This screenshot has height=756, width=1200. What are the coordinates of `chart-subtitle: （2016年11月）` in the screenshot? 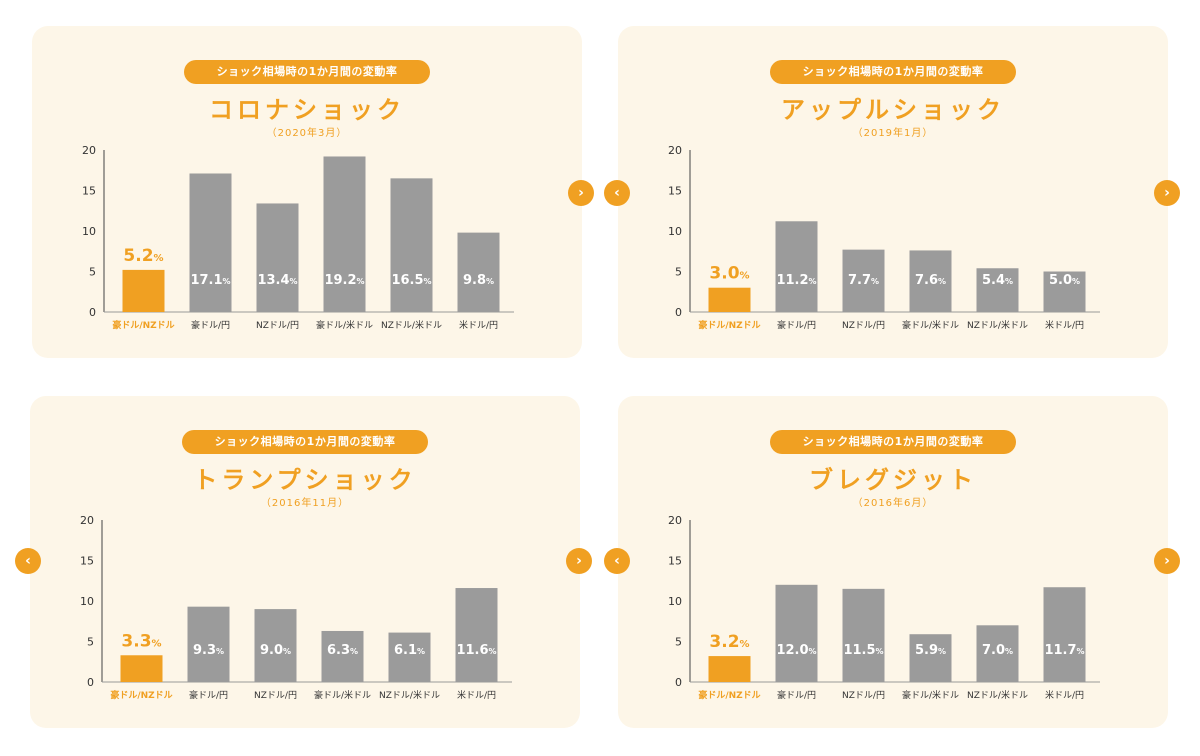 It's located at (305, 503).